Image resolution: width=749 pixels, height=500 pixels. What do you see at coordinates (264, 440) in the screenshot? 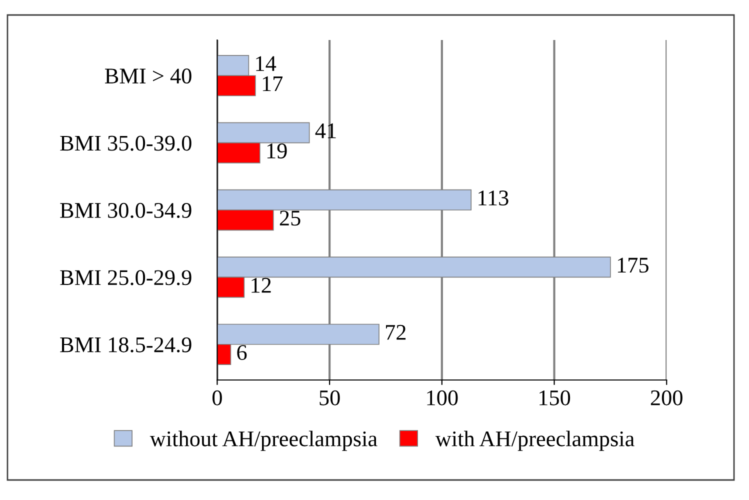
I see `legend-label: without AH/preeclampsia` at bounding box center [264, 440].